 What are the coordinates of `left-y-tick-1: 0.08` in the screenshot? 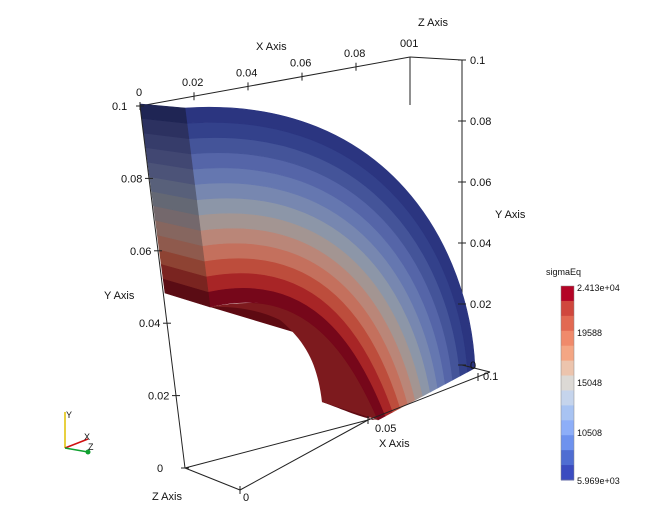 It's located at (131, 179).